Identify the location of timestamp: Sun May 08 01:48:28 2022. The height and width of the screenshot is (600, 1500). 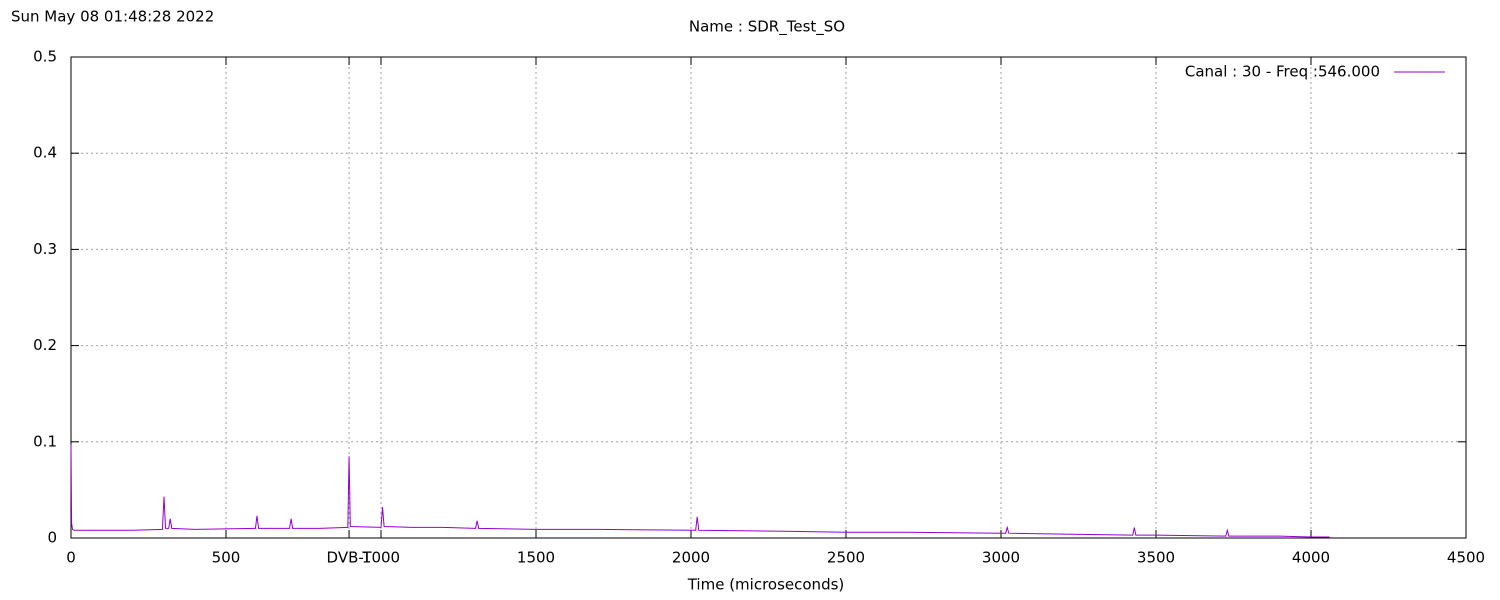
(112, 17).